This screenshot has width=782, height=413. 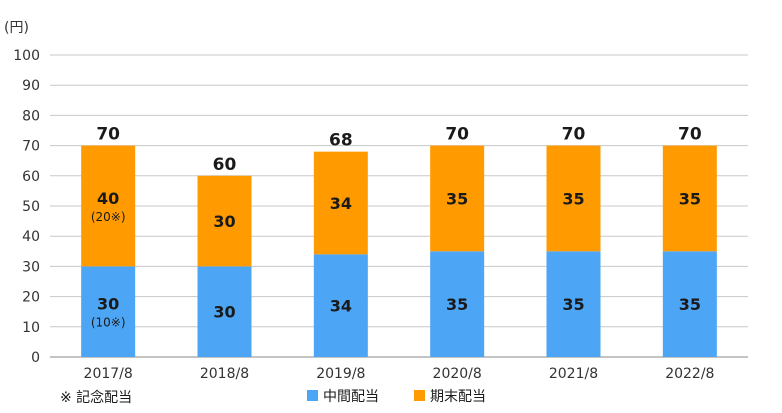 What do you see at coordinates (31, 298) in the screenshot?
I see `y-tick-label: 20` at bounding box center [31, 298].